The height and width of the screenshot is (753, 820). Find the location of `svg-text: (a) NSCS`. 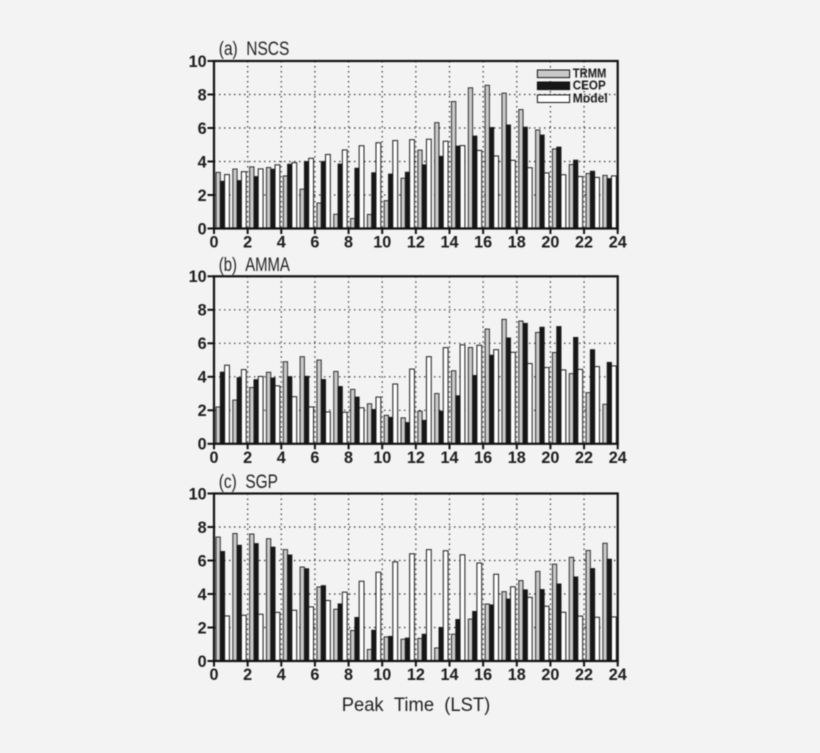

svg-text: (a) NSCS is located at coordinates (254, 49).